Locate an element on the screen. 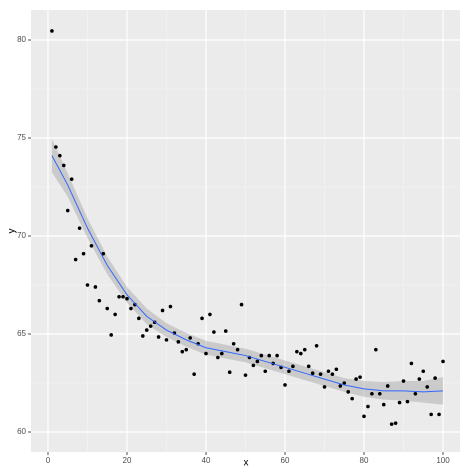  y-axis-title: y is located at coordinates (12, 231).